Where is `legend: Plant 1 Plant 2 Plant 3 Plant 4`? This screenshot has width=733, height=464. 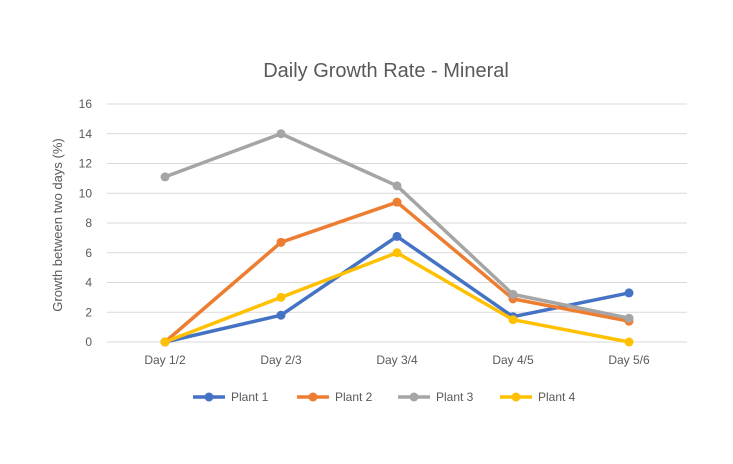
legend: Plant 1 Plant 2 Plant 3 Plant 4 is located at coordinates (384, 397).